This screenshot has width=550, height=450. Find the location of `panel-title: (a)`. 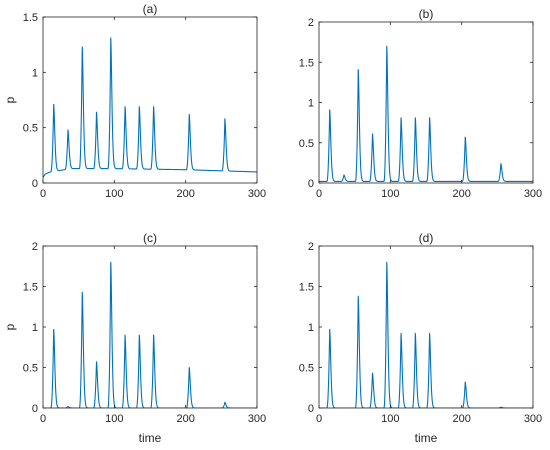

panel-title: (a) is located at coordinates (150, 9).